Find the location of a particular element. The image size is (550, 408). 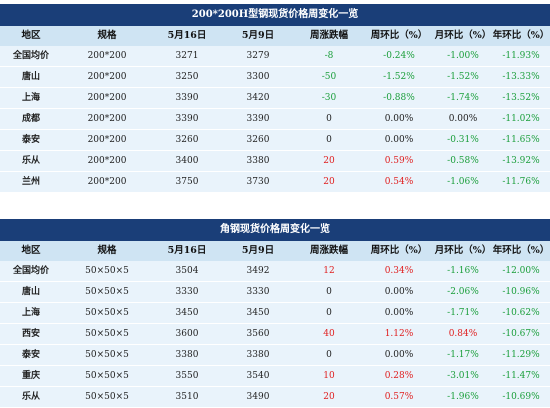

cell-monthly-pct: -1.17% is located at coordinates (463, 355).